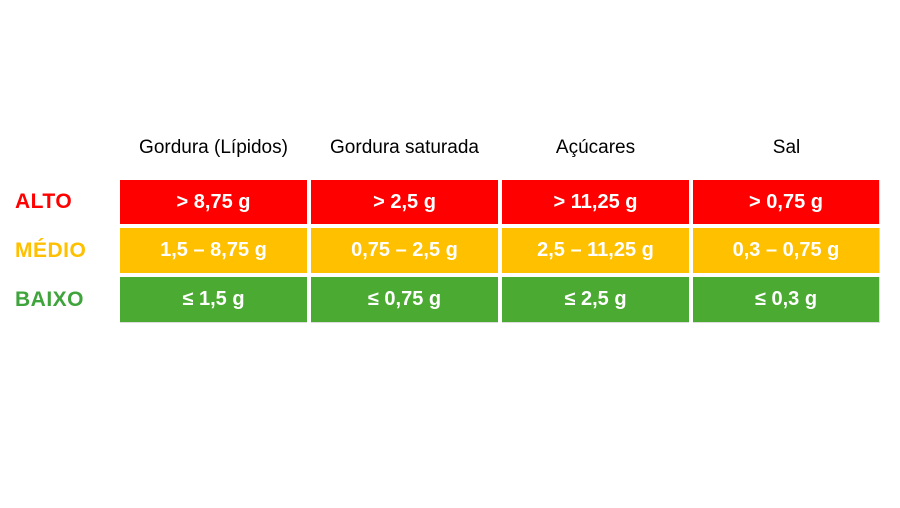 The height and width of the screenshot is (508, 900). What do you see at coordinates (213, 147) in the screenshot?
I see `column-header-gordura-lipidos: Gordura (Lípidos)` at bounding box center [213, 147].